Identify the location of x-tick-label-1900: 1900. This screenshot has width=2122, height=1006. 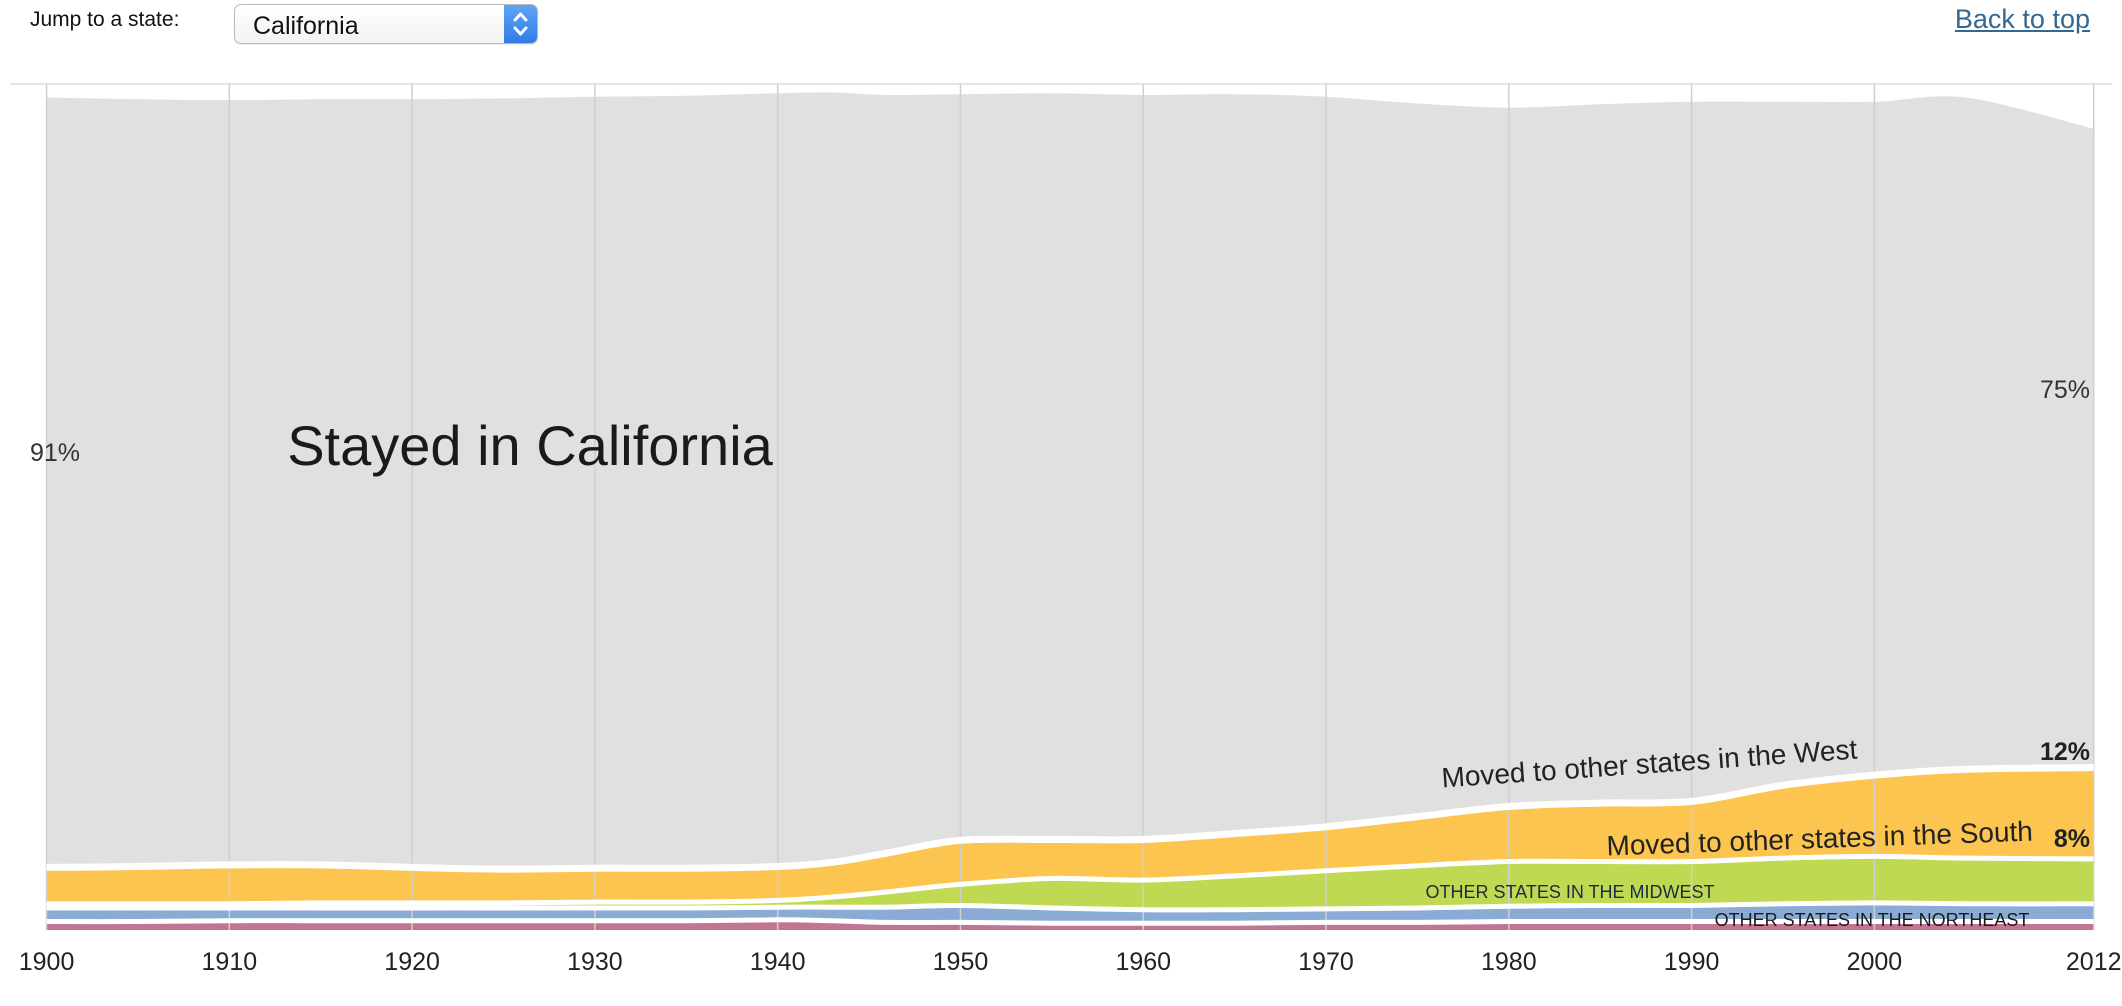
(47, 962).